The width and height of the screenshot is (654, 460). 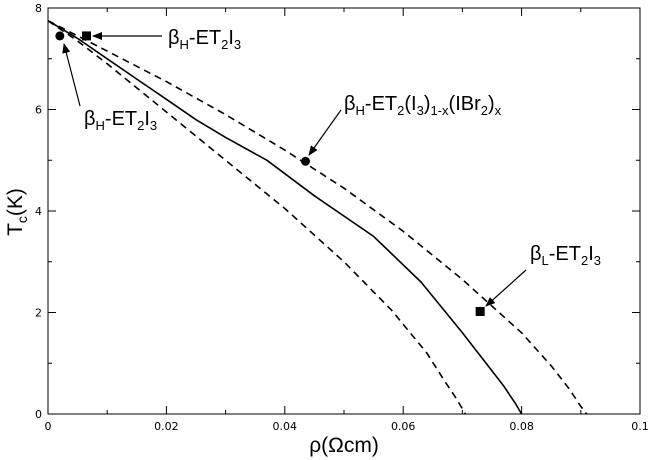 What do you see at coordinates (38, 110) in the screenshot?
I see `y-tick-label: 6` at bounding box center [38, 110].